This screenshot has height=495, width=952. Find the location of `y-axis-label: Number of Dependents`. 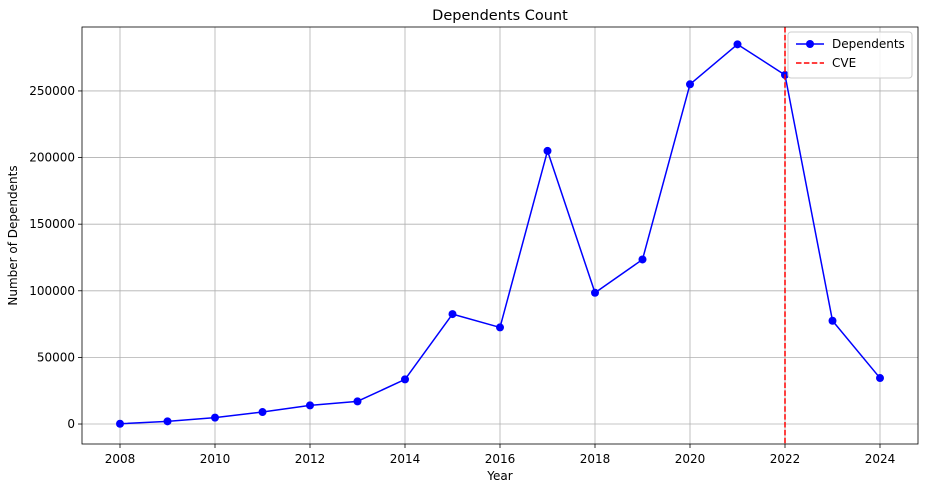

y-axis-label: Number of Dependents is located at coordinates (13, 235).